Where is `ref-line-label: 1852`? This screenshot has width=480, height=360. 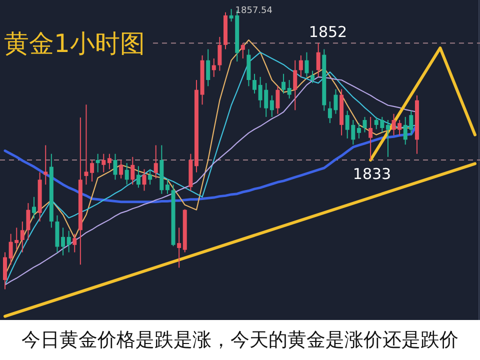 ref-line-label: 1852 is located at coordinates (328, 32).